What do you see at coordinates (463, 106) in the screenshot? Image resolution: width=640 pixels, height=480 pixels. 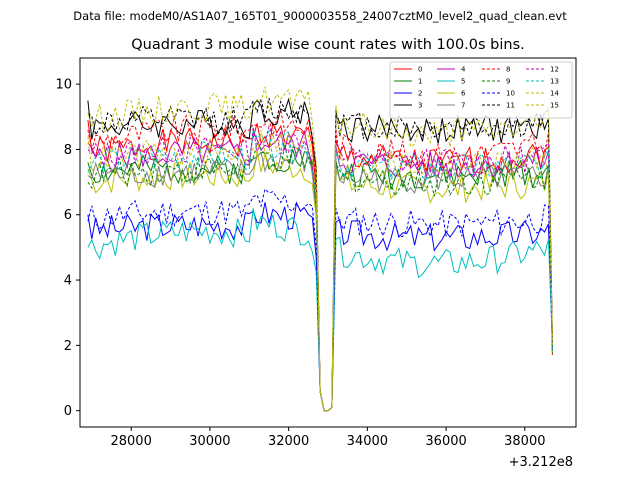 I see `legend-label-7: 7` at bounding box center [463, 106].